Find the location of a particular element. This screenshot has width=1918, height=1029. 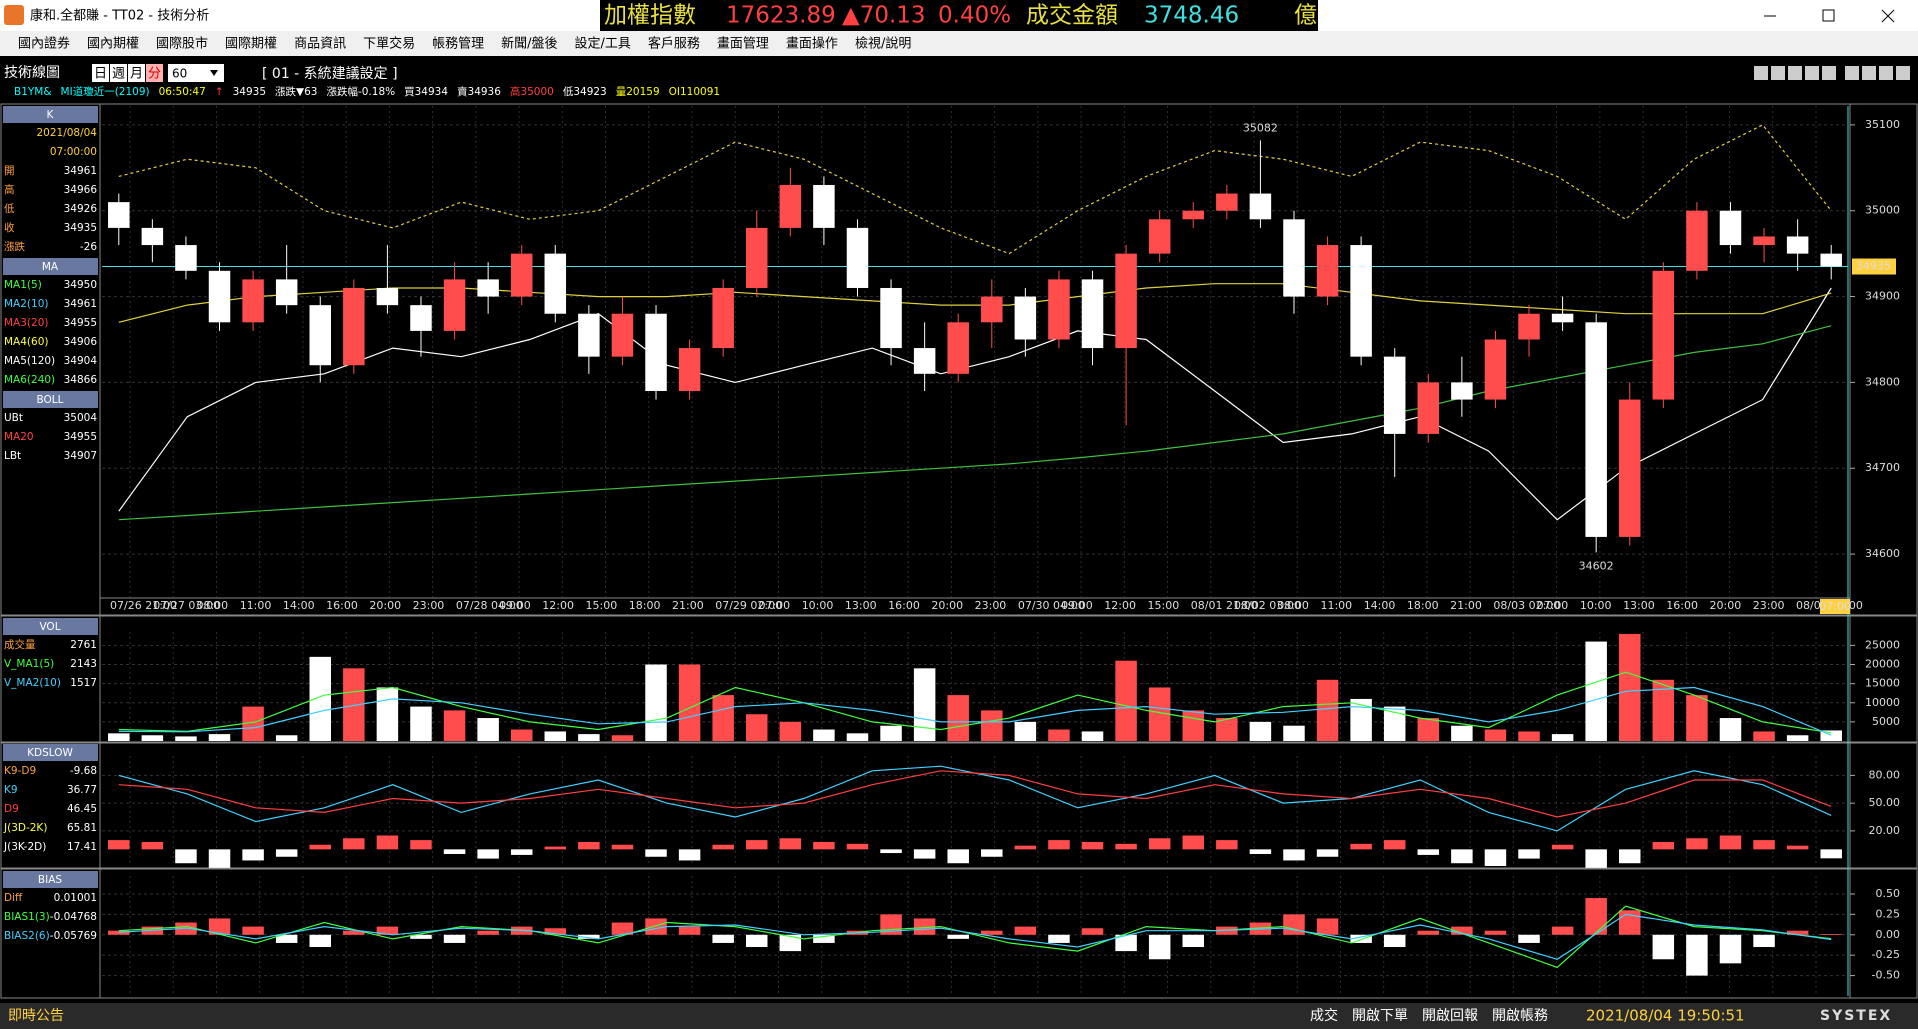

info-header-box is located at coordinates (50, 114).